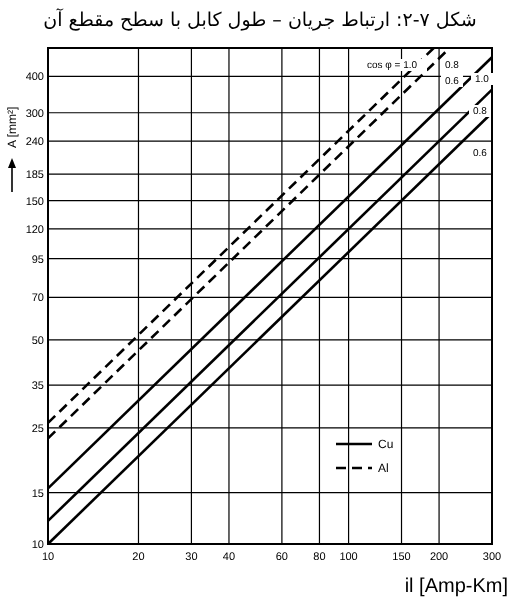 This screenshot has width=520, height=600. Describe the element at coordinates (260, 20) in the screenshot. I see `chart-title: شکل ۷-۲: ارتباط جریان – طول کابل با سطح مقطع آن` at that location.